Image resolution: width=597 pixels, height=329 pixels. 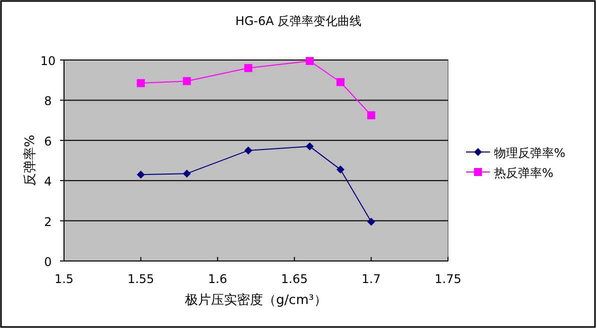 What do you see at coordinates (64, 279) in the screenshot?
I see `x-tick-label: 1.5` at bounding box center [64, 279].